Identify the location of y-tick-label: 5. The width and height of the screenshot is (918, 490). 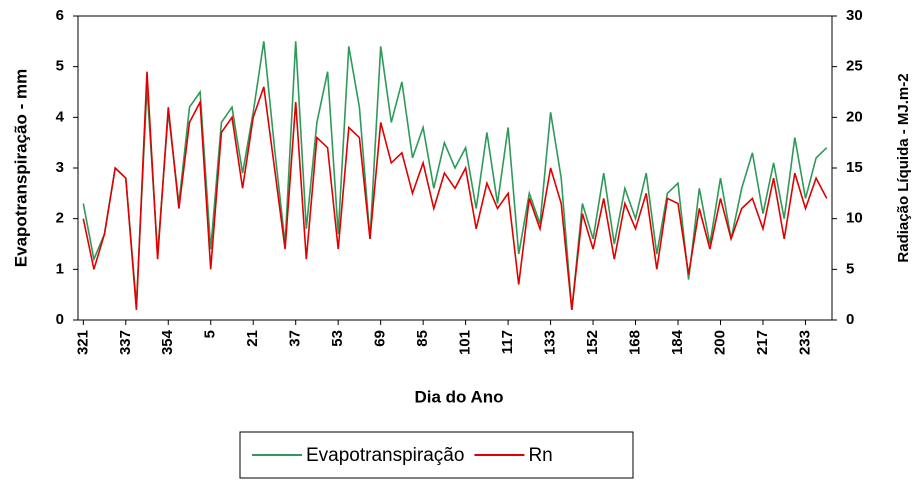
(60, 66).